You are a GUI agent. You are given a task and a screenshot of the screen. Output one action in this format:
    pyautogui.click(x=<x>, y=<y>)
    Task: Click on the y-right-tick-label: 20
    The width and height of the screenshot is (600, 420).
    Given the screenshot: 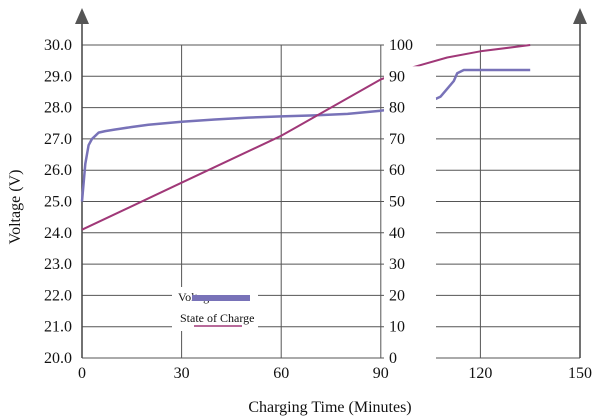 What is the action you would take?
    pyautogui.click(x=397, y=295)
    